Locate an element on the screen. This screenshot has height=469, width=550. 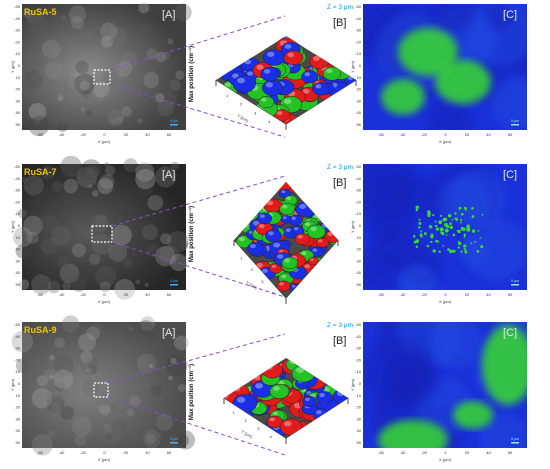
y-tick-label: -20 is located at coordinates (17, 201).